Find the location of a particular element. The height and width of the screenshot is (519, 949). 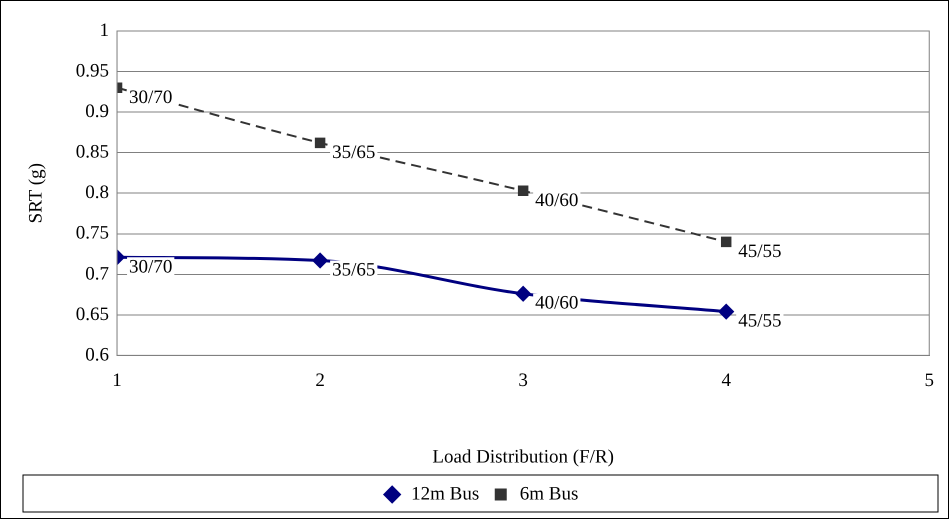

y-tick-label: 0.75 is located at coordinates (93, 233).